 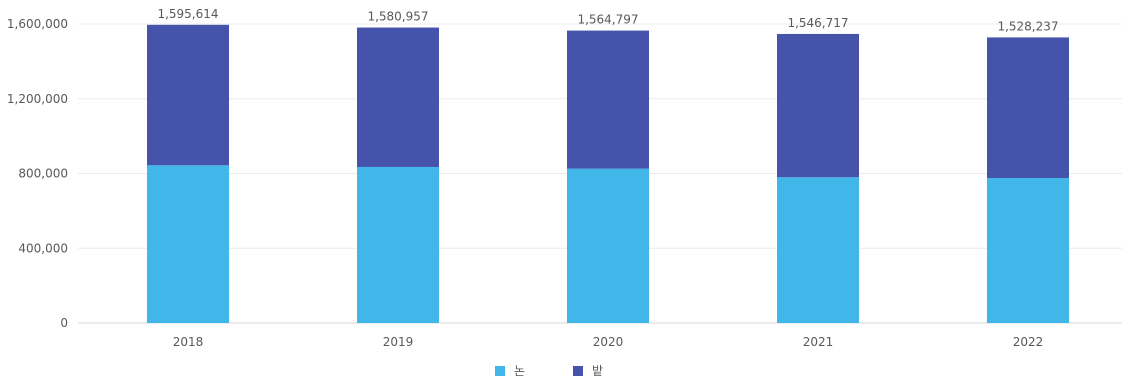 I want to click on y-tick-label: 800,000, so click(x=43, y=174).